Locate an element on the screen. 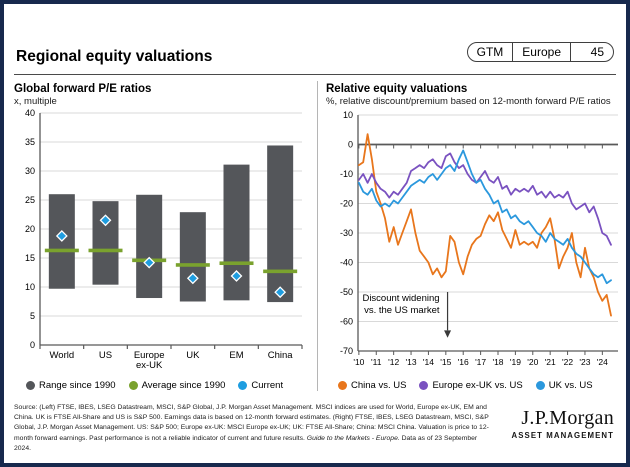 Image resolution: width=630 pixels, height=467 pixels. y-tick-label: 30 is located at coordinates (30, 171).